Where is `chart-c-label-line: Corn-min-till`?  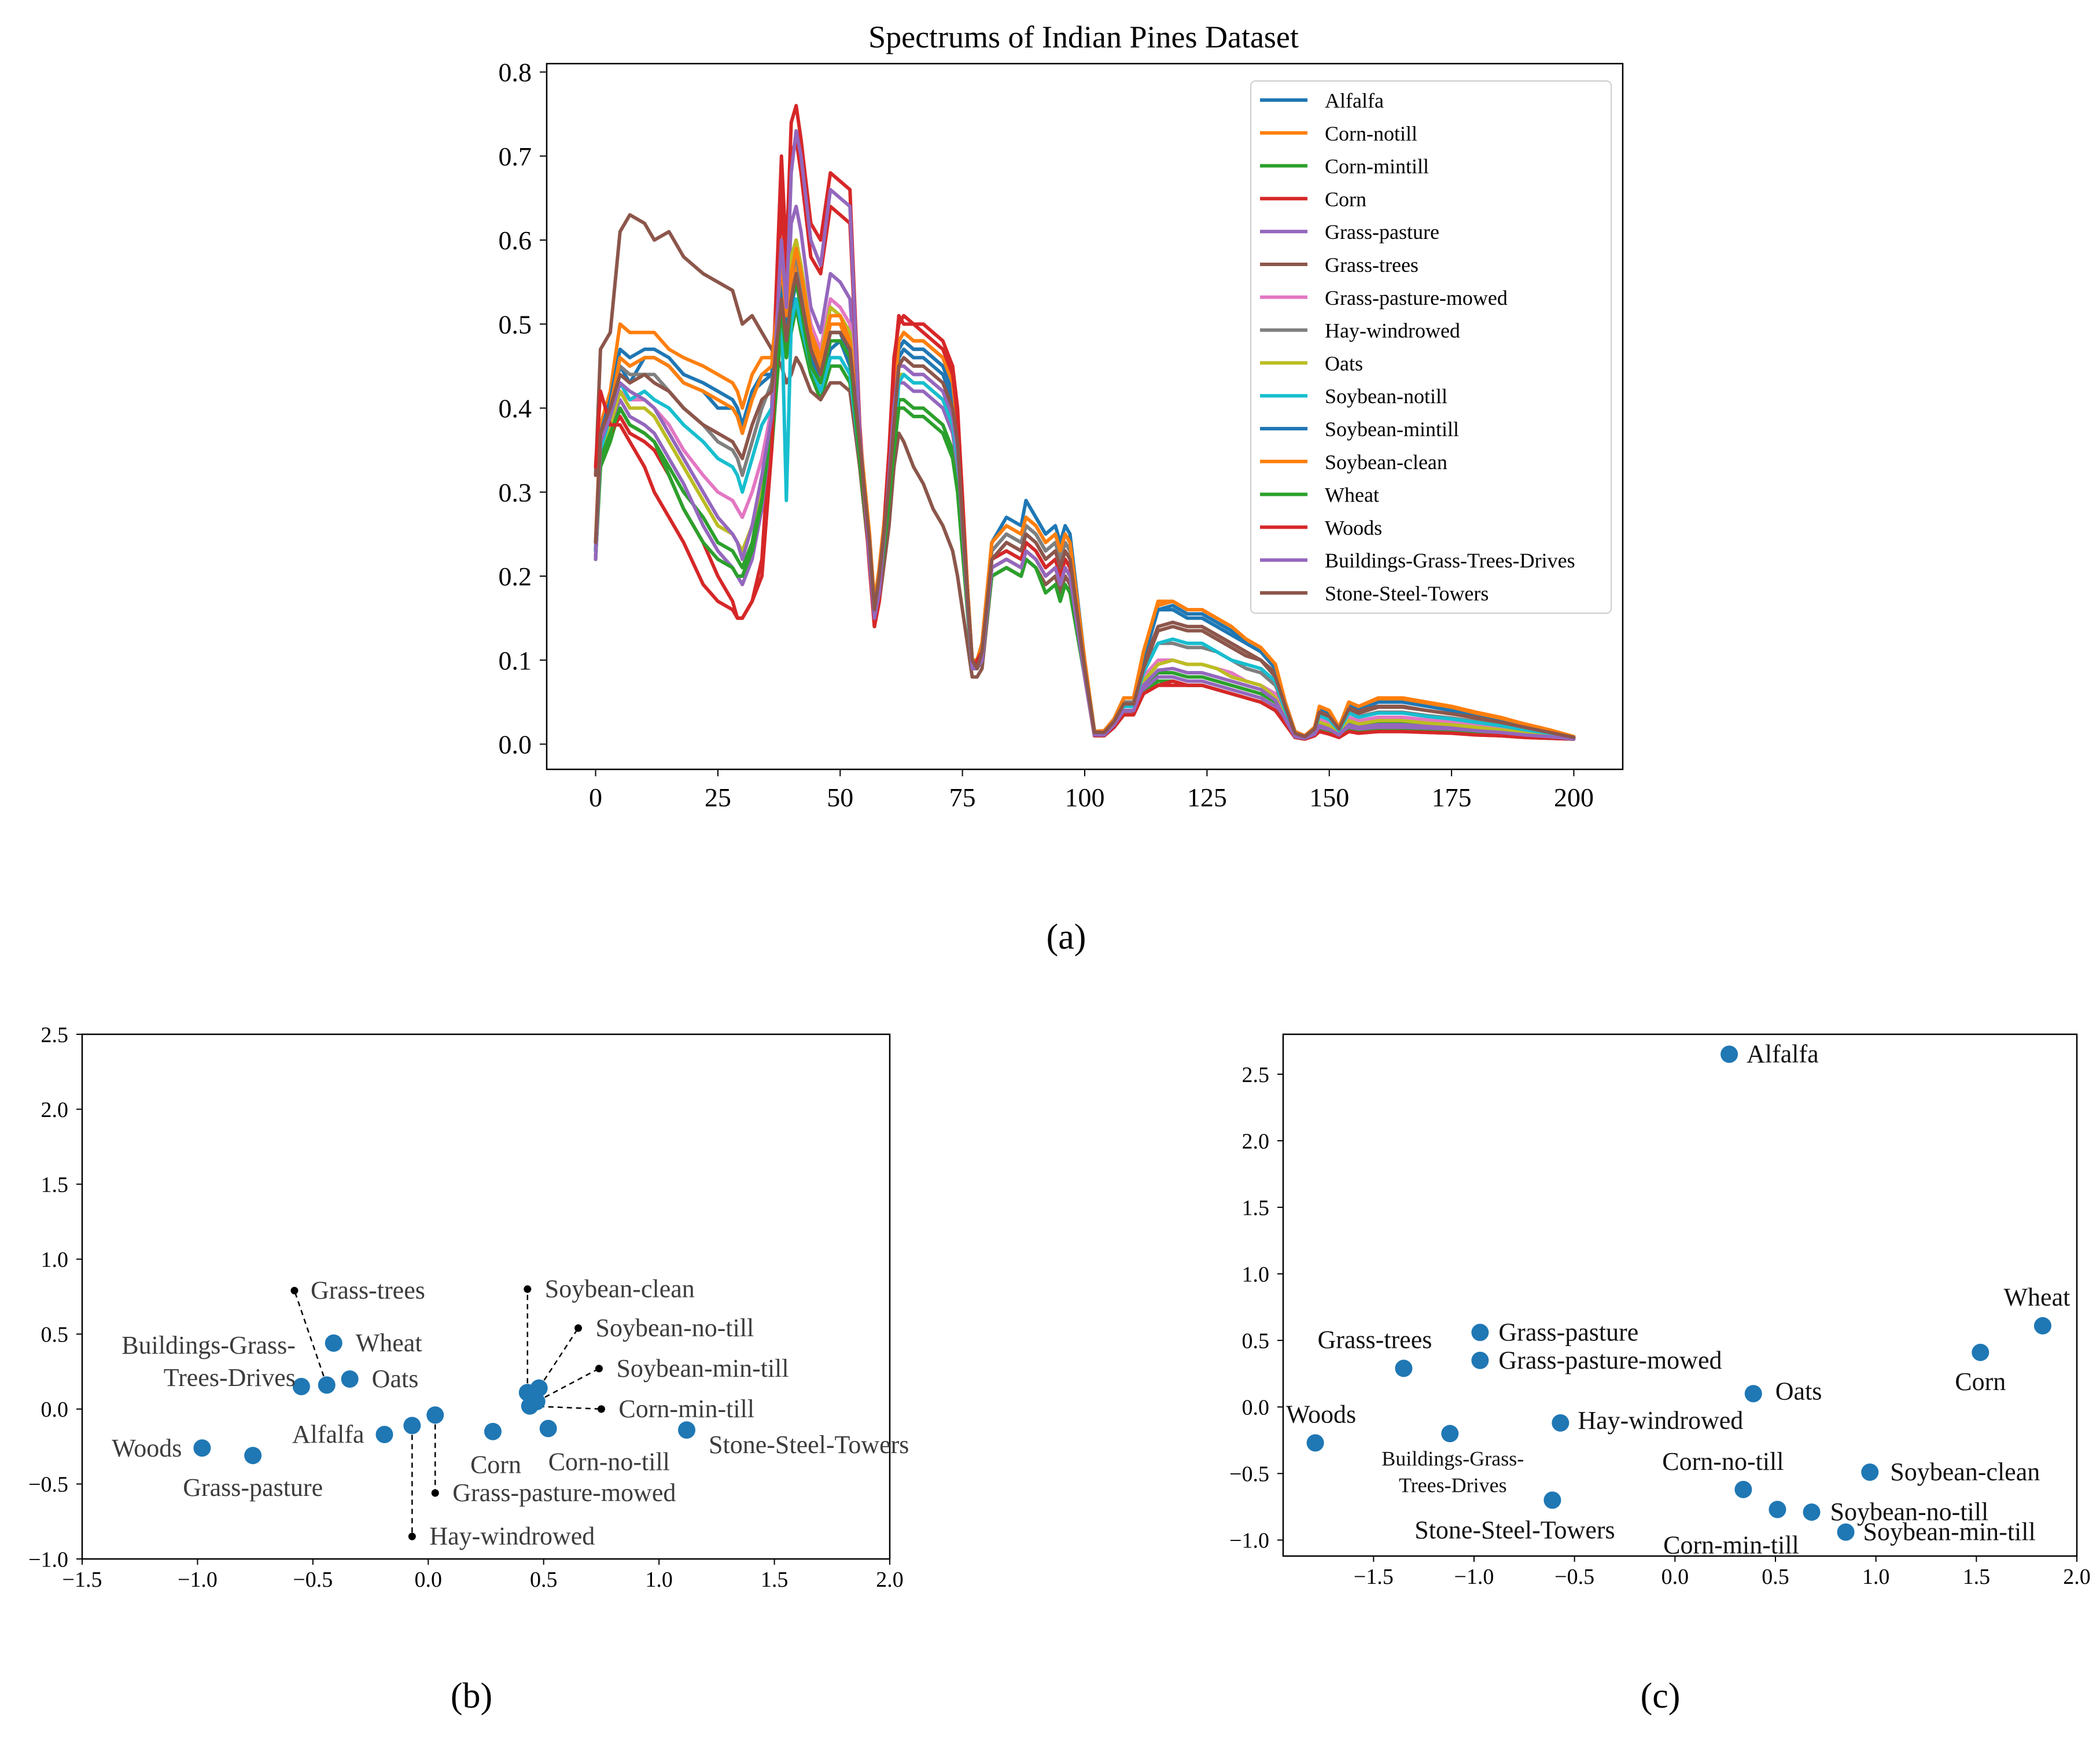 chart-c-label-line: Corn-min-till is located at coordinates (1731, 1545).